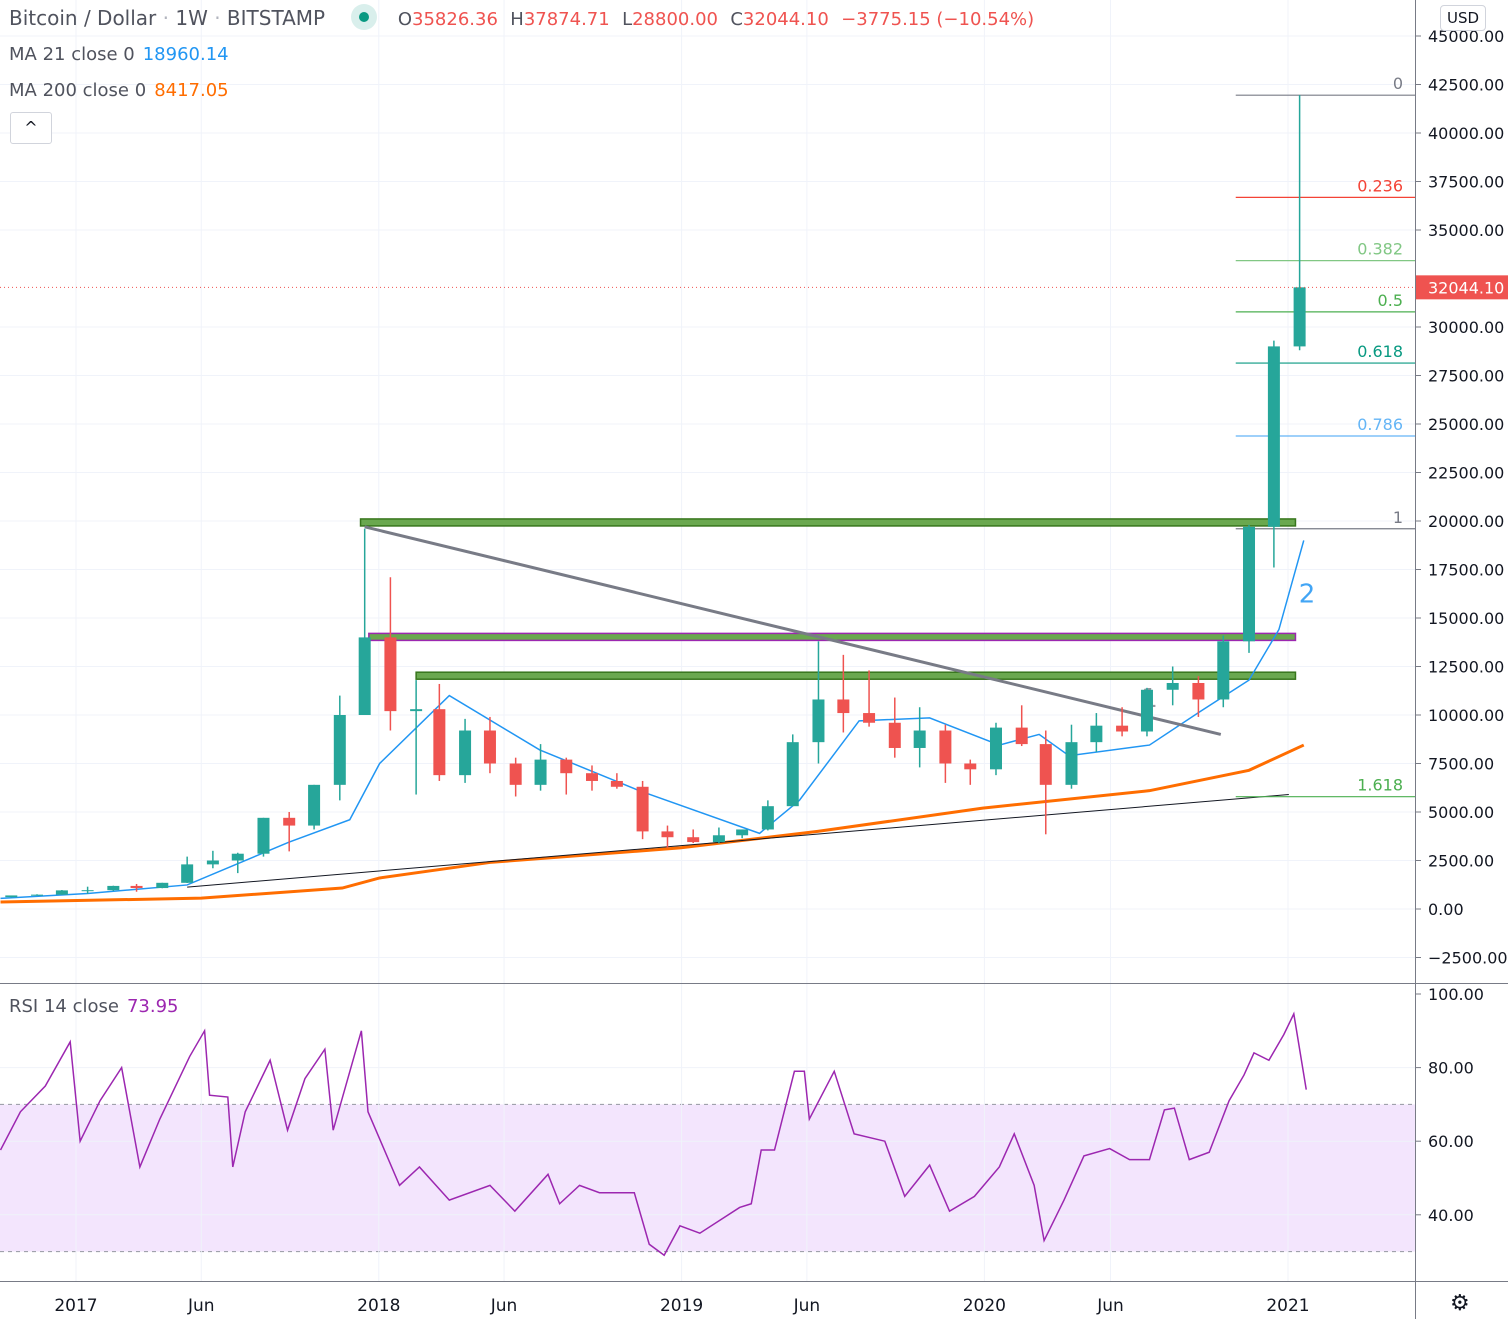 This screenshot has height=1319, width=1508. Describe the element at coordinates (670, 19) in the screenshot. I see `ohlc-low: L28800.00` at that location.